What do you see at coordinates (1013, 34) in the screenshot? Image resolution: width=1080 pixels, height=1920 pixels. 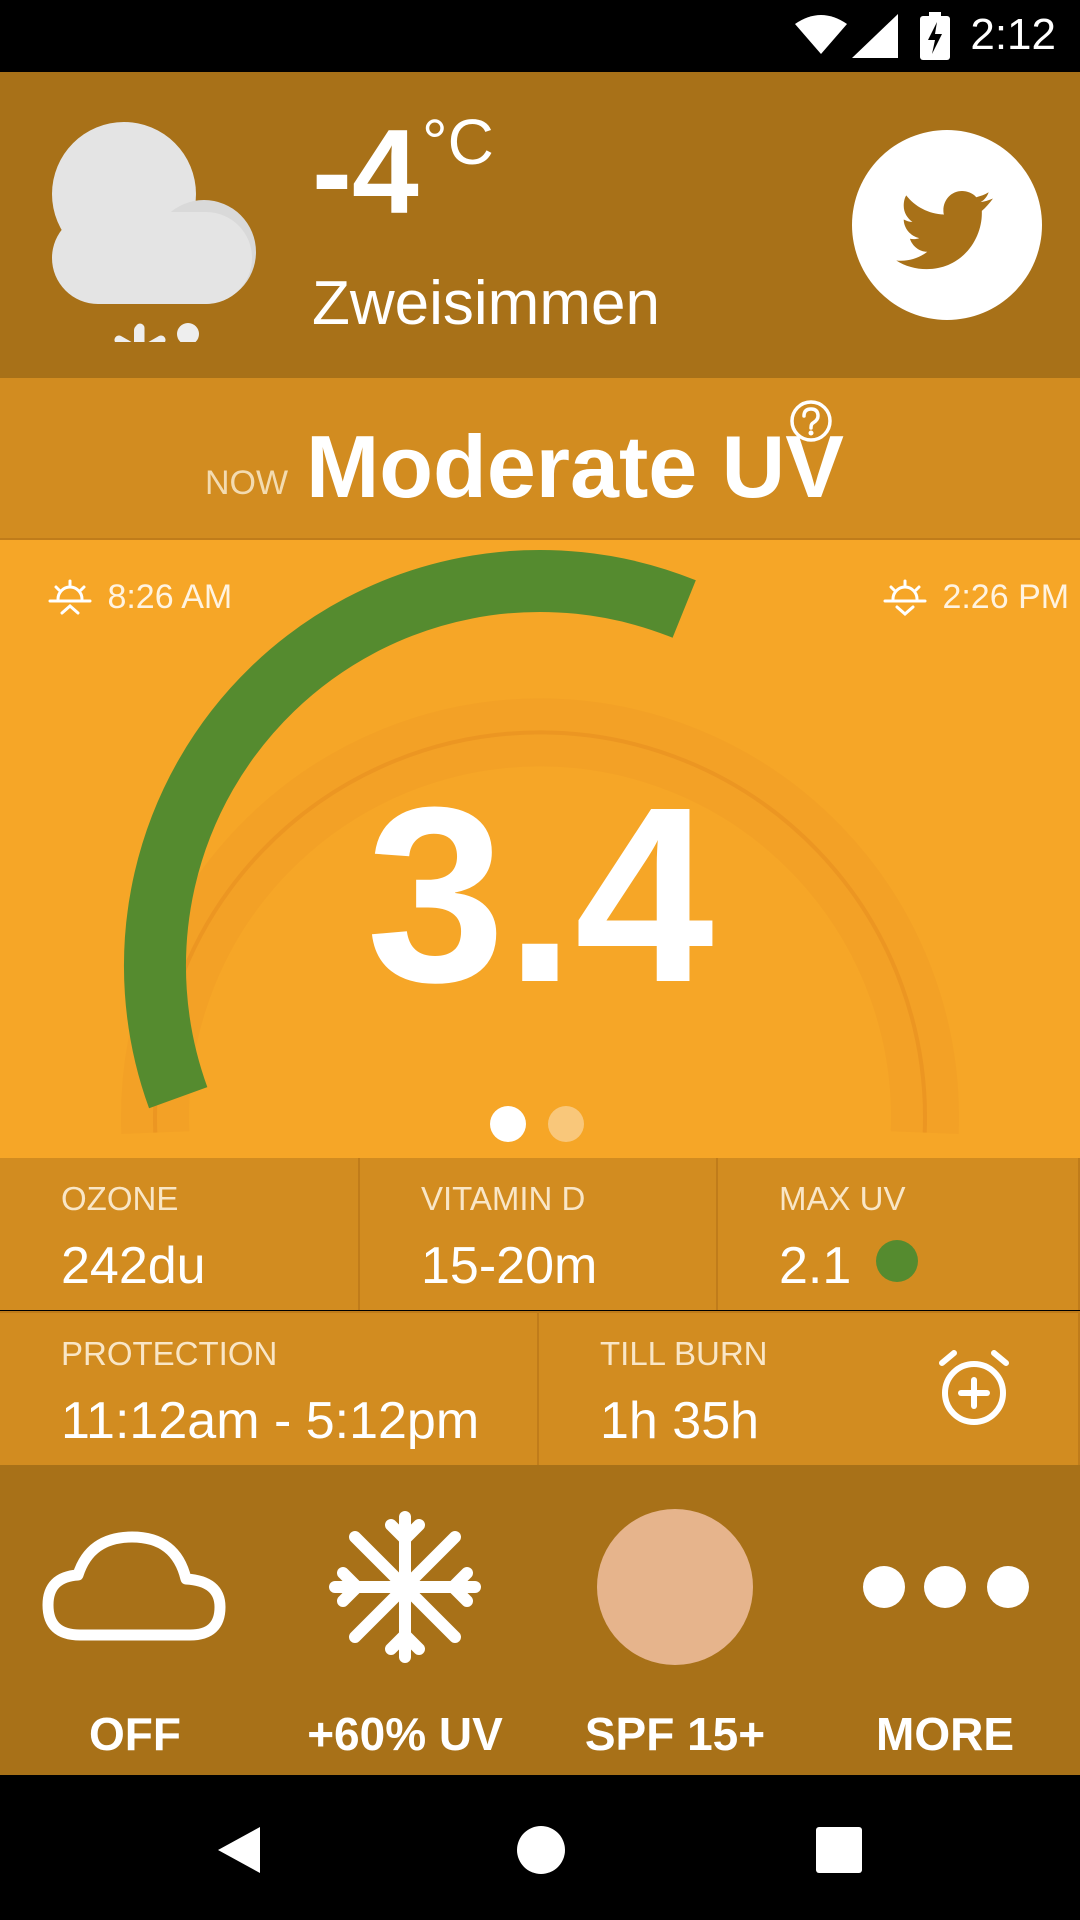 I see `status-time: 2:12` at bounding box center [1013, 34].